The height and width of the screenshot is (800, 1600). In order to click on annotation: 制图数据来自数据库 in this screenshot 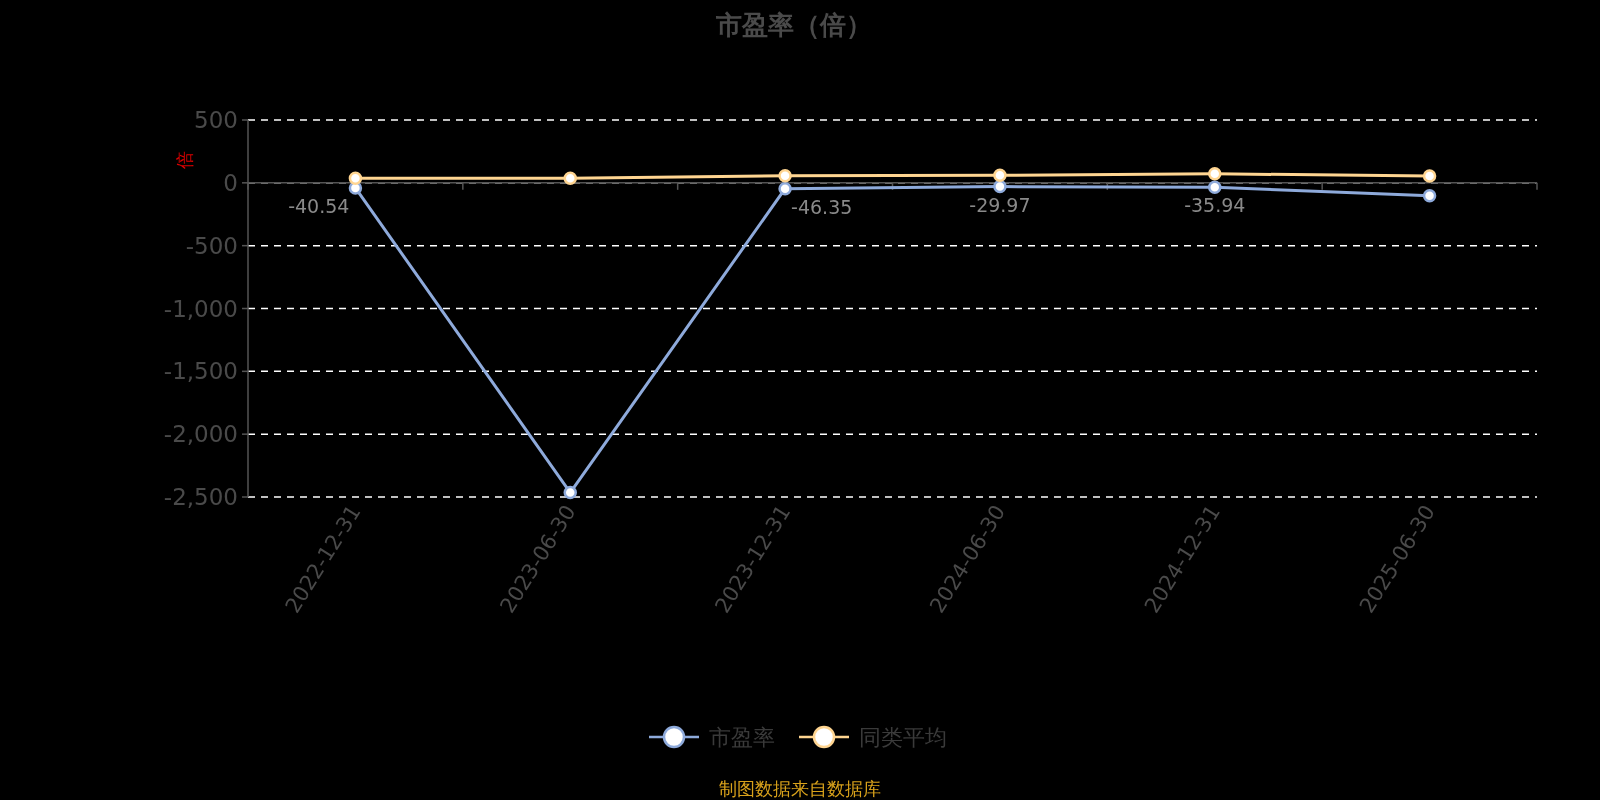, I will do `click(800, 788)`.